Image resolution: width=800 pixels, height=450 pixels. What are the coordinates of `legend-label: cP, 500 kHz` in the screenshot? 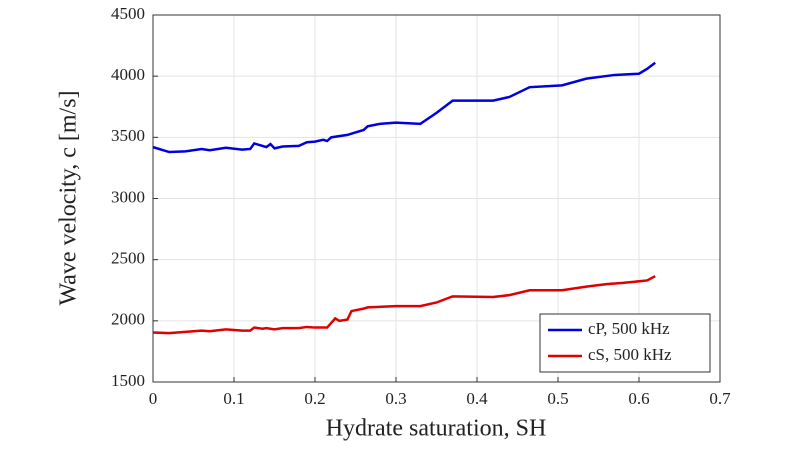 It's located at (629, 328).